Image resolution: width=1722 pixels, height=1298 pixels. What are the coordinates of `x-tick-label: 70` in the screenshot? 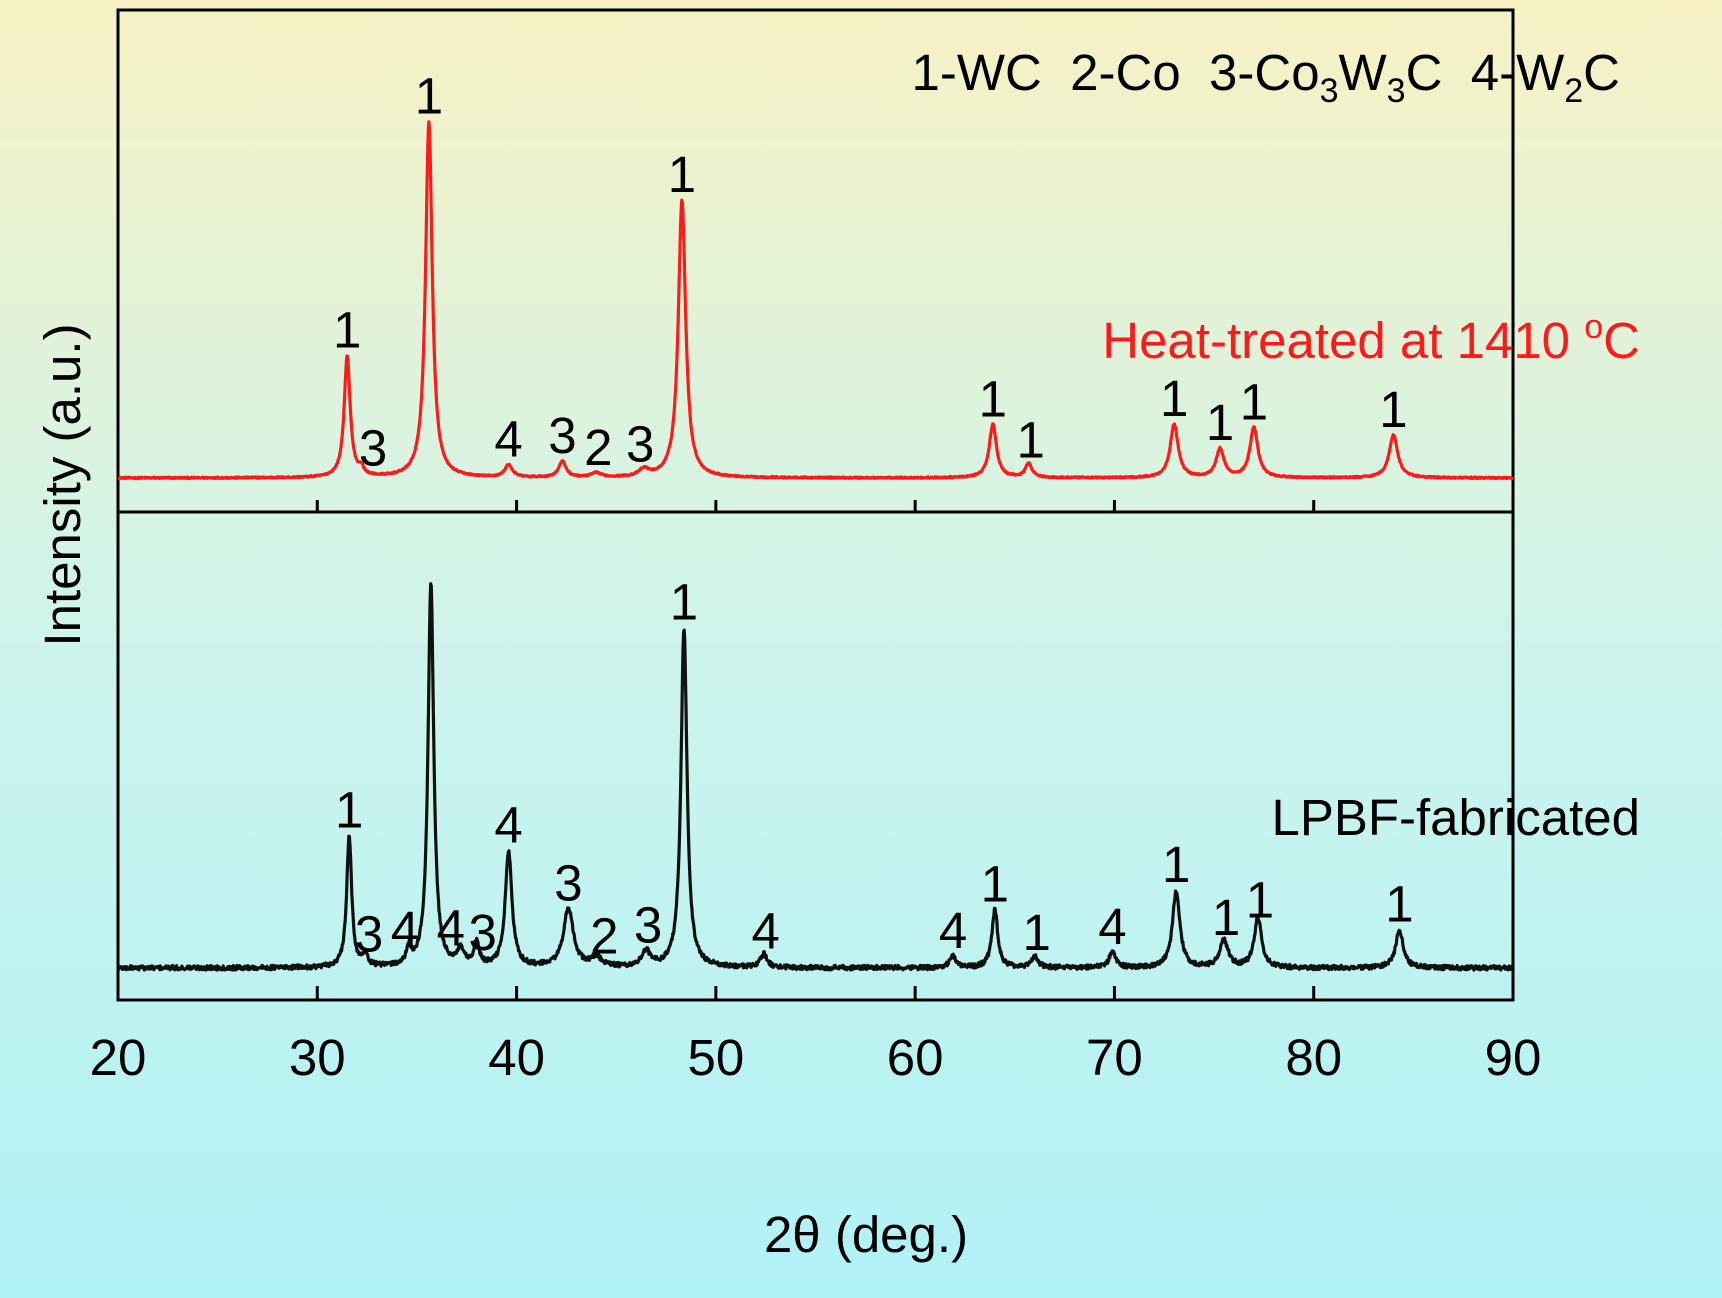 It's located at (1114, 1057).